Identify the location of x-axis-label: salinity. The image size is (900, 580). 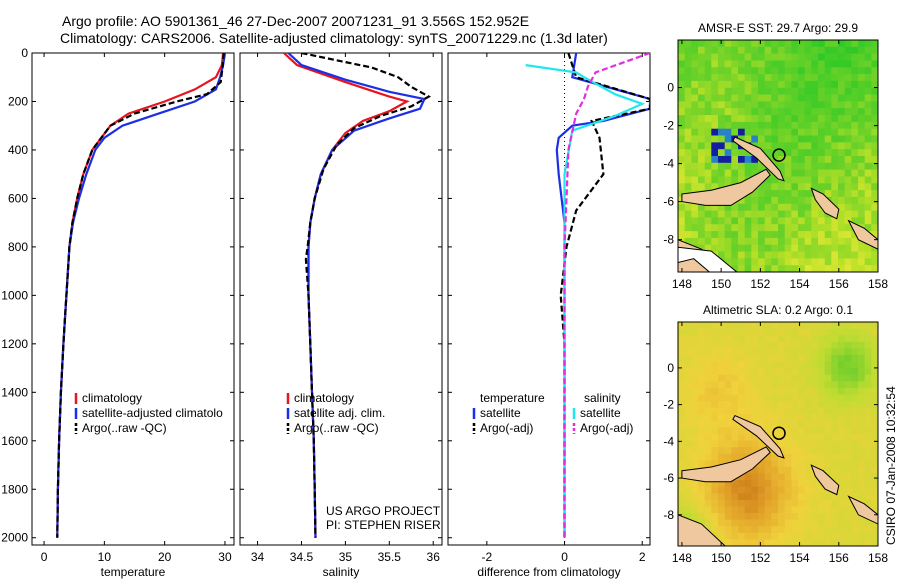
(341, 572).